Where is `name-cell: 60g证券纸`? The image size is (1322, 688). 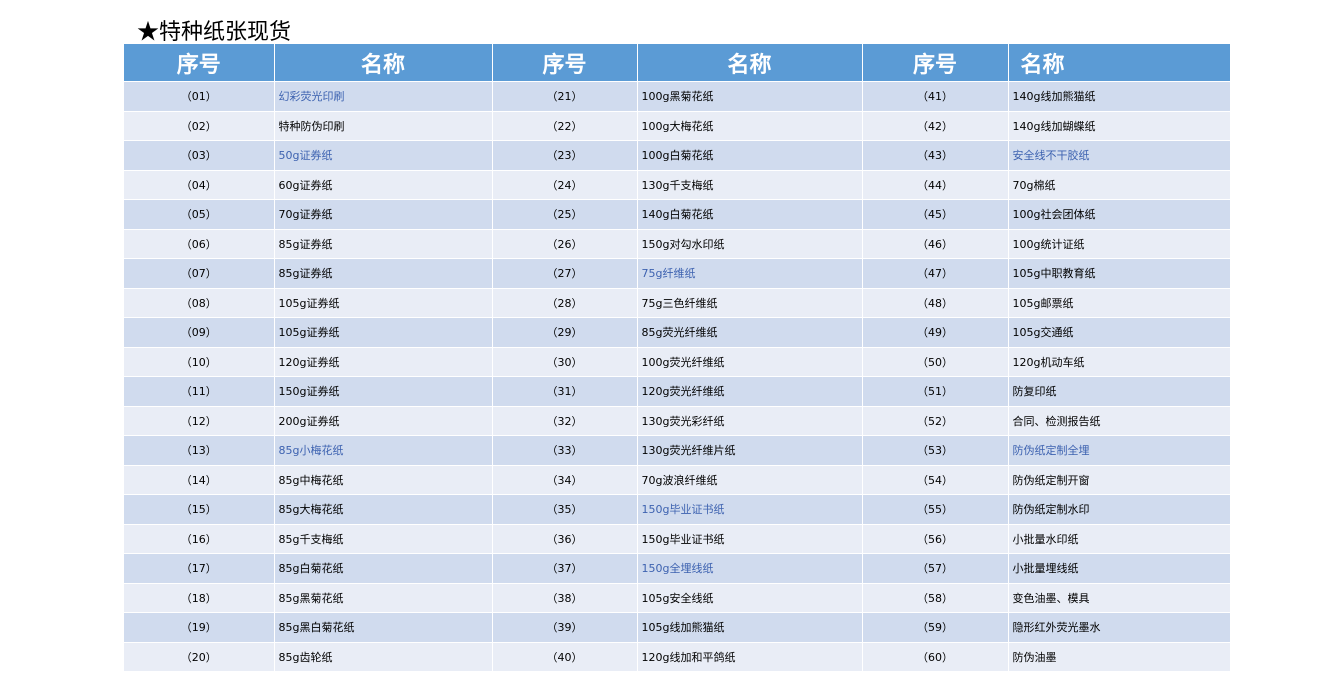
name-cell: 60g证券纸 is located at coordinates (383, 184).